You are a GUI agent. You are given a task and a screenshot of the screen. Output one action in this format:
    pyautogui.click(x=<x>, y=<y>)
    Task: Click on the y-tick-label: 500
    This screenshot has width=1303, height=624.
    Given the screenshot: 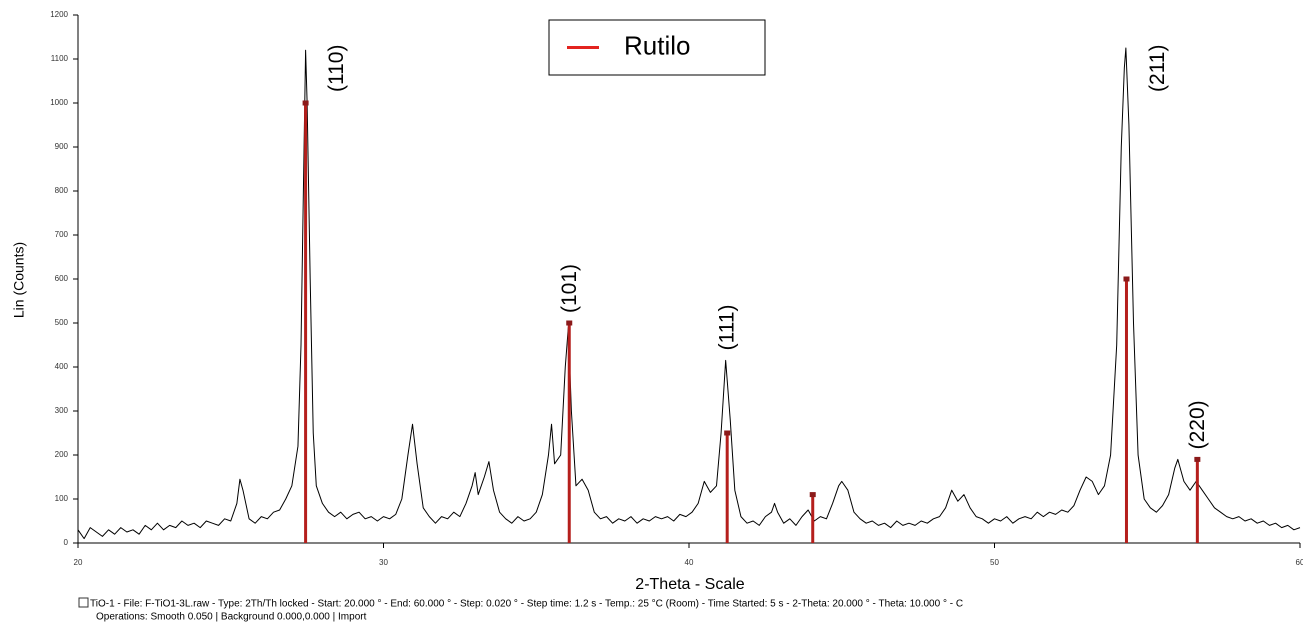 What is the action you would take?
    pyautogui.click(x=62, y=322)
    